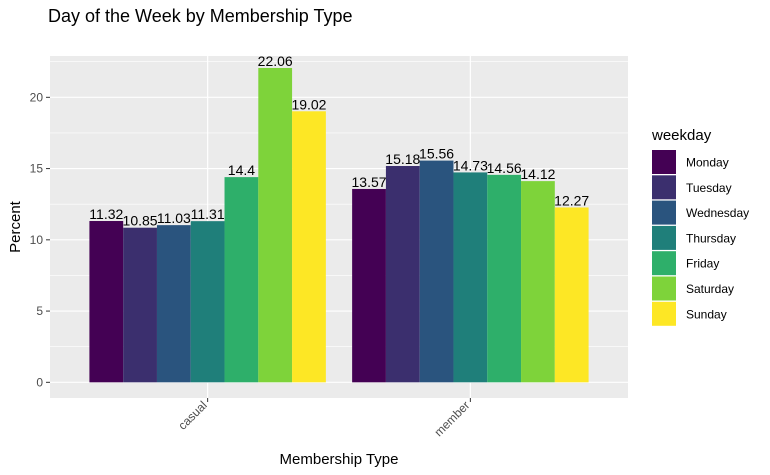 The height and width of the screenshot is (475, 770). I want to click on legend-swatch-saturday, so click(664, 288).